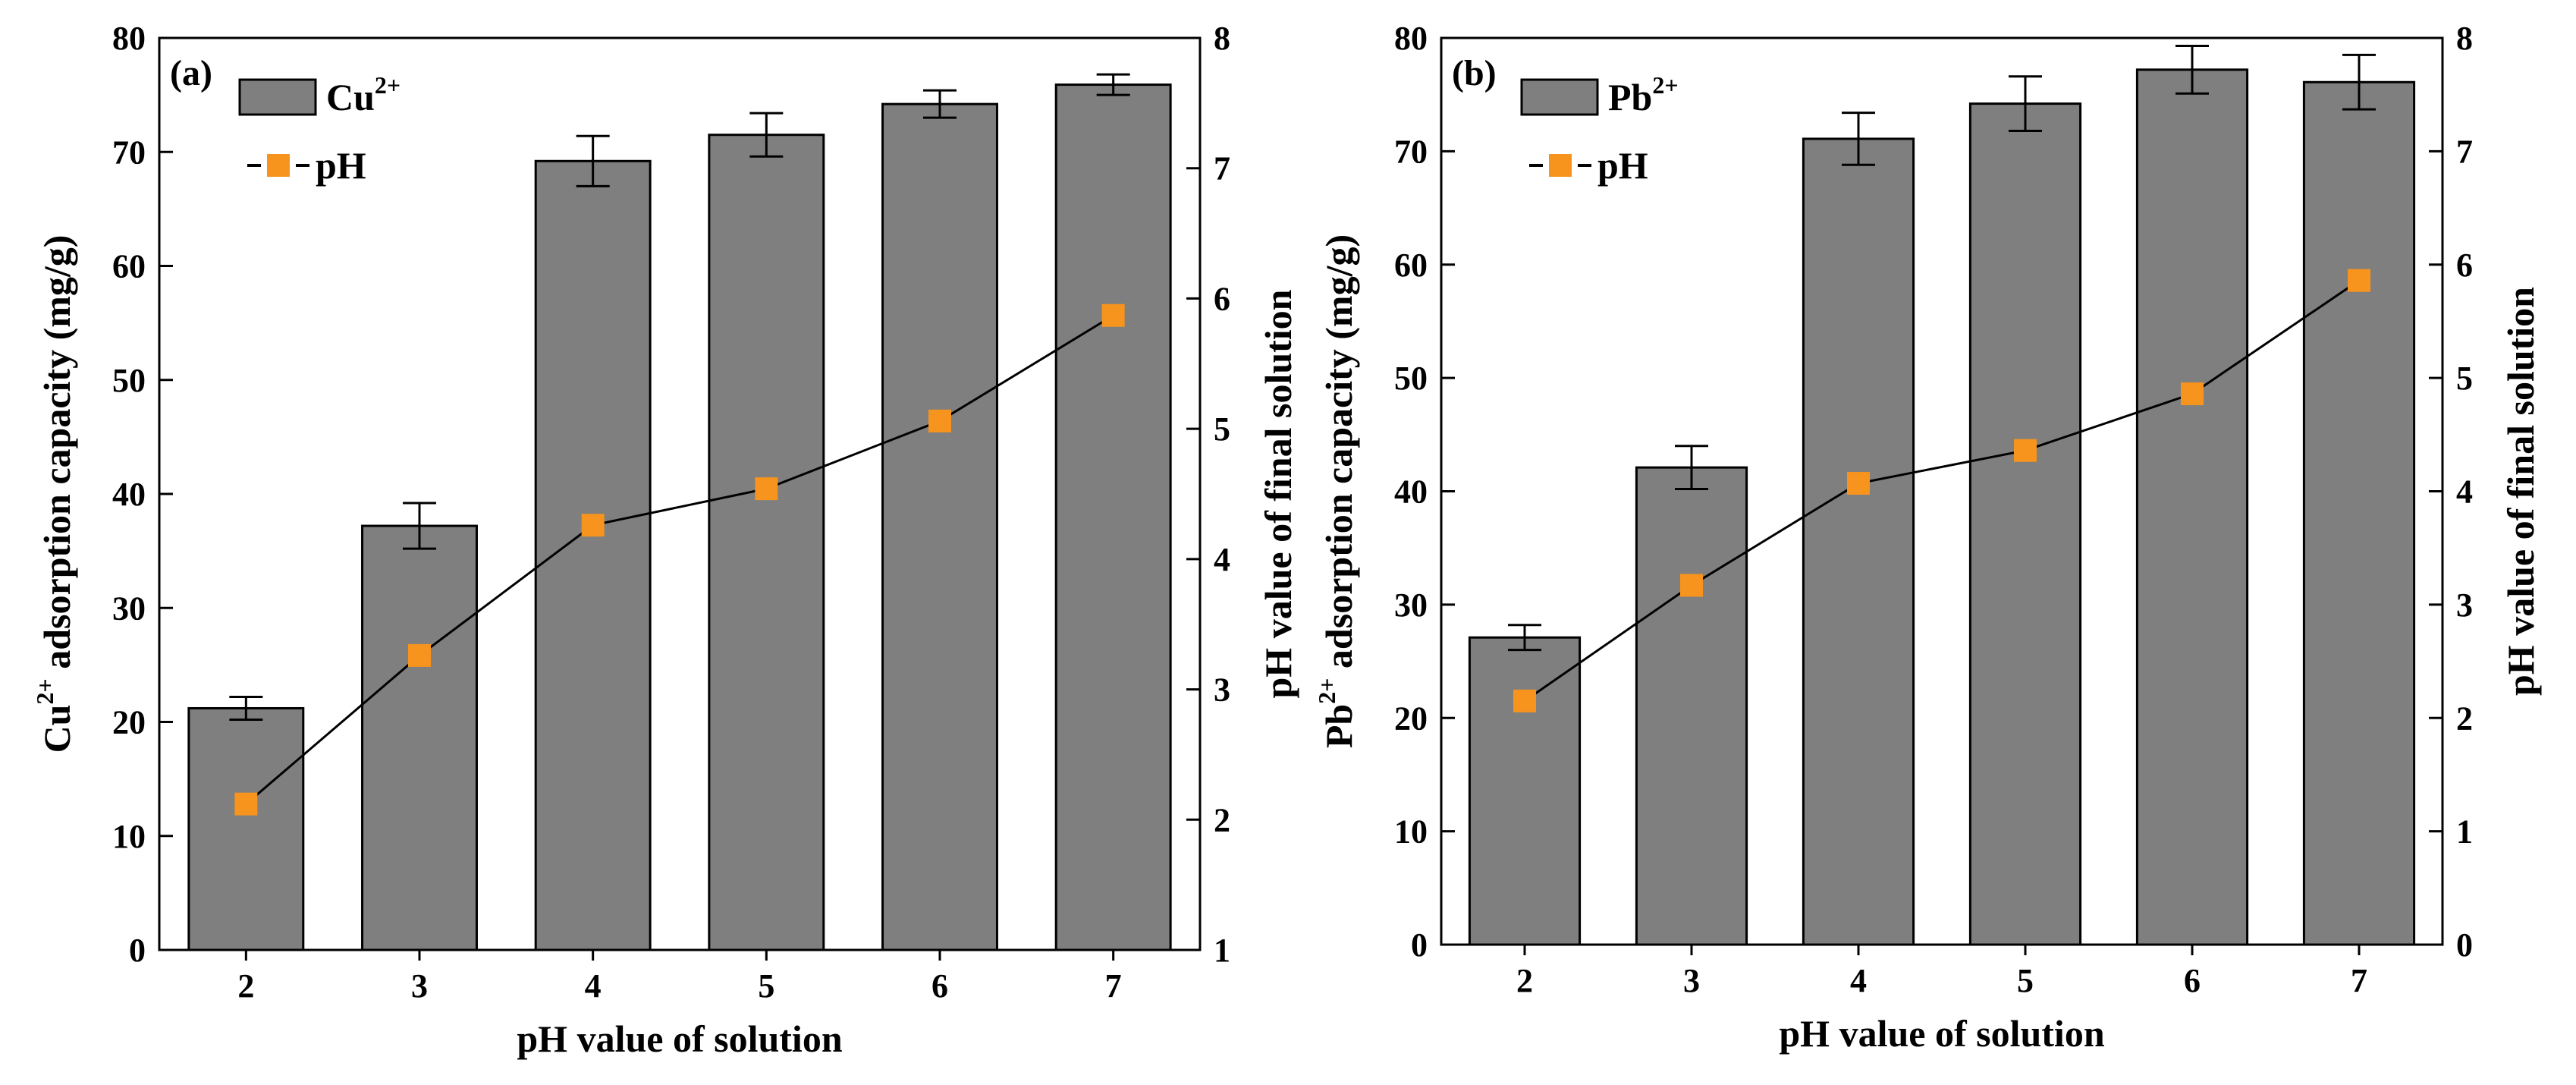 The width and height of the screenshot is (2576, 1085). I want to click on legend-bar-swatch, so click(277, 97).